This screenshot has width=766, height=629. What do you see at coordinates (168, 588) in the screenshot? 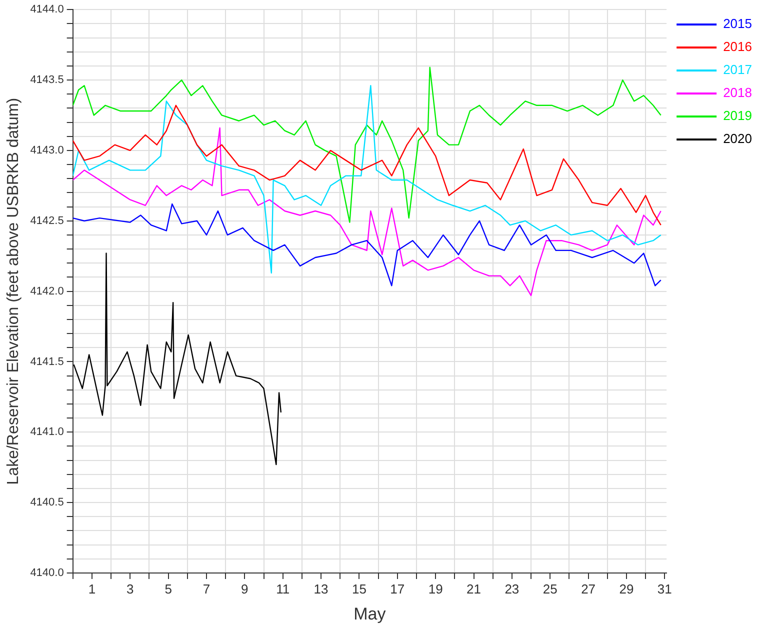
I see `x-tick-label: 5` at bounding box center [168, 588].